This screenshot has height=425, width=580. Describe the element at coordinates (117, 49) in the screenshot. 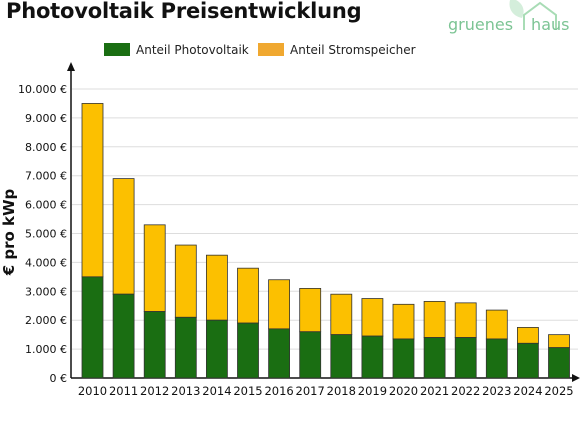

I see `legend-swatch-photovoltaik` at that location.